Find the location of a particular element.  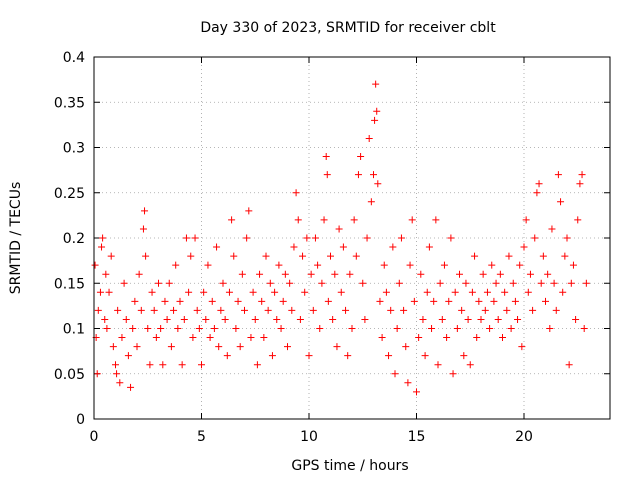

y-tick-label: 0.2 is located at coordinates (74, 239).